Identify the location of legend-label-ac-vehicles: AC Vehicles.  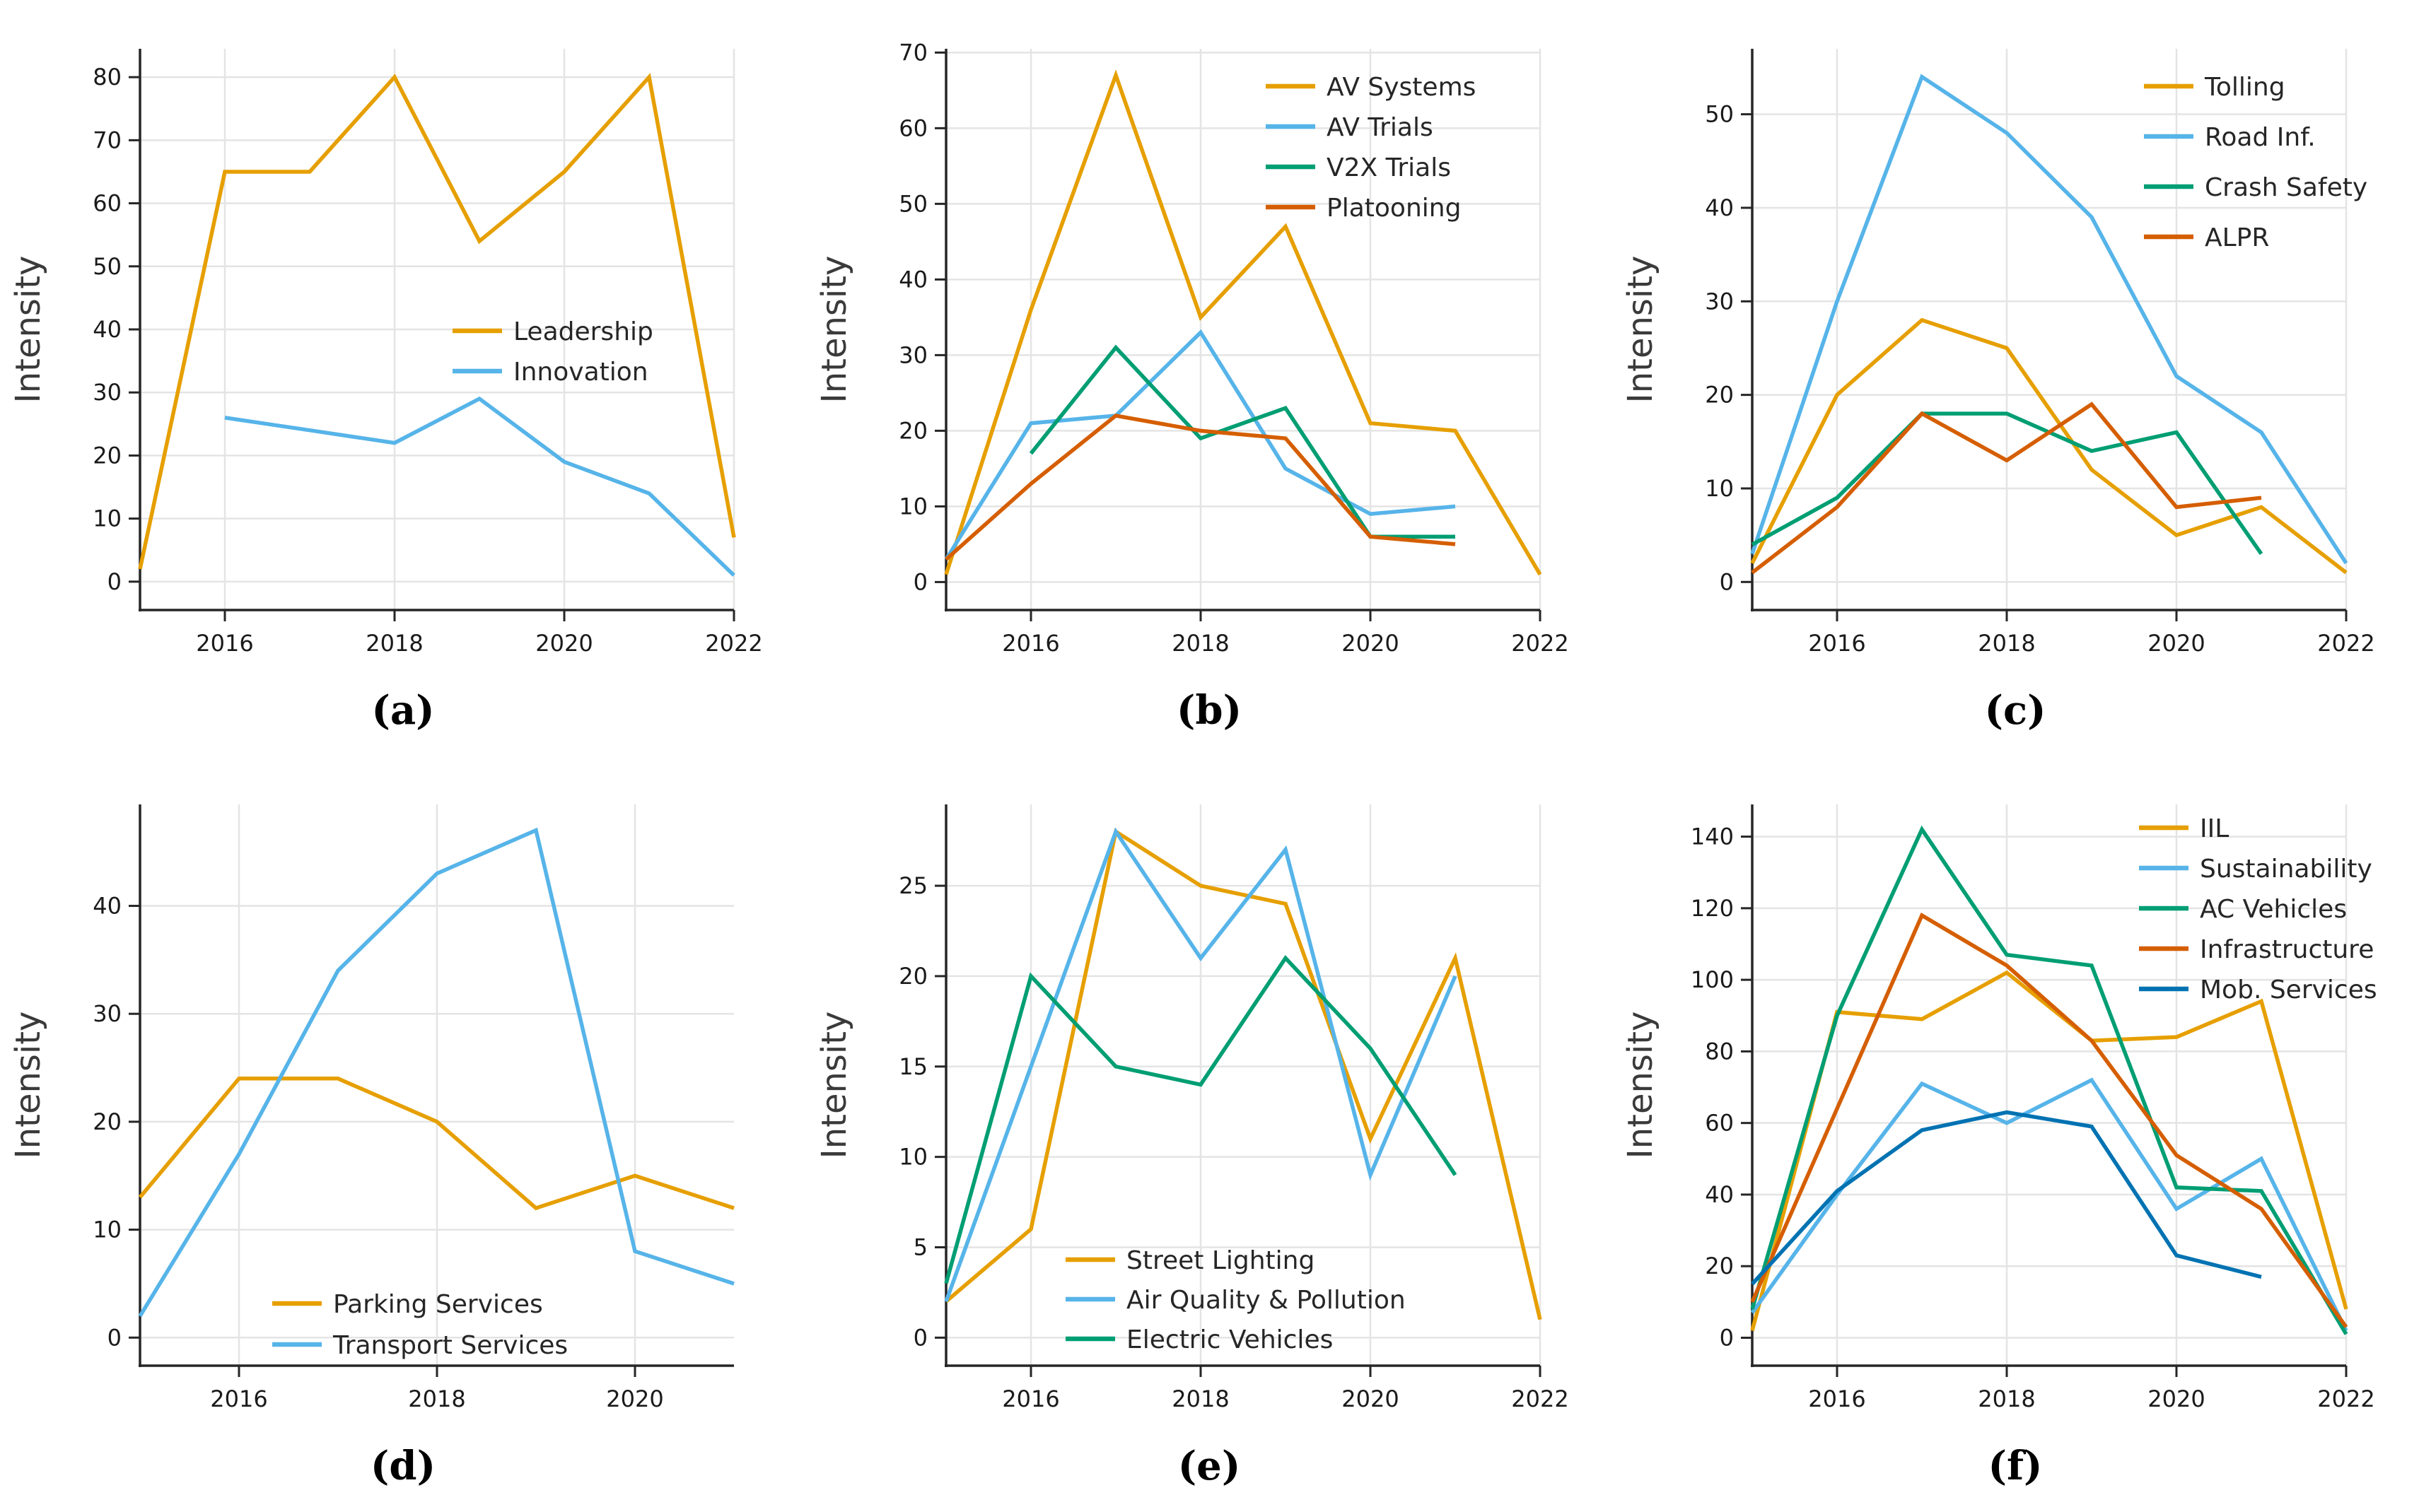
(2273, 909).